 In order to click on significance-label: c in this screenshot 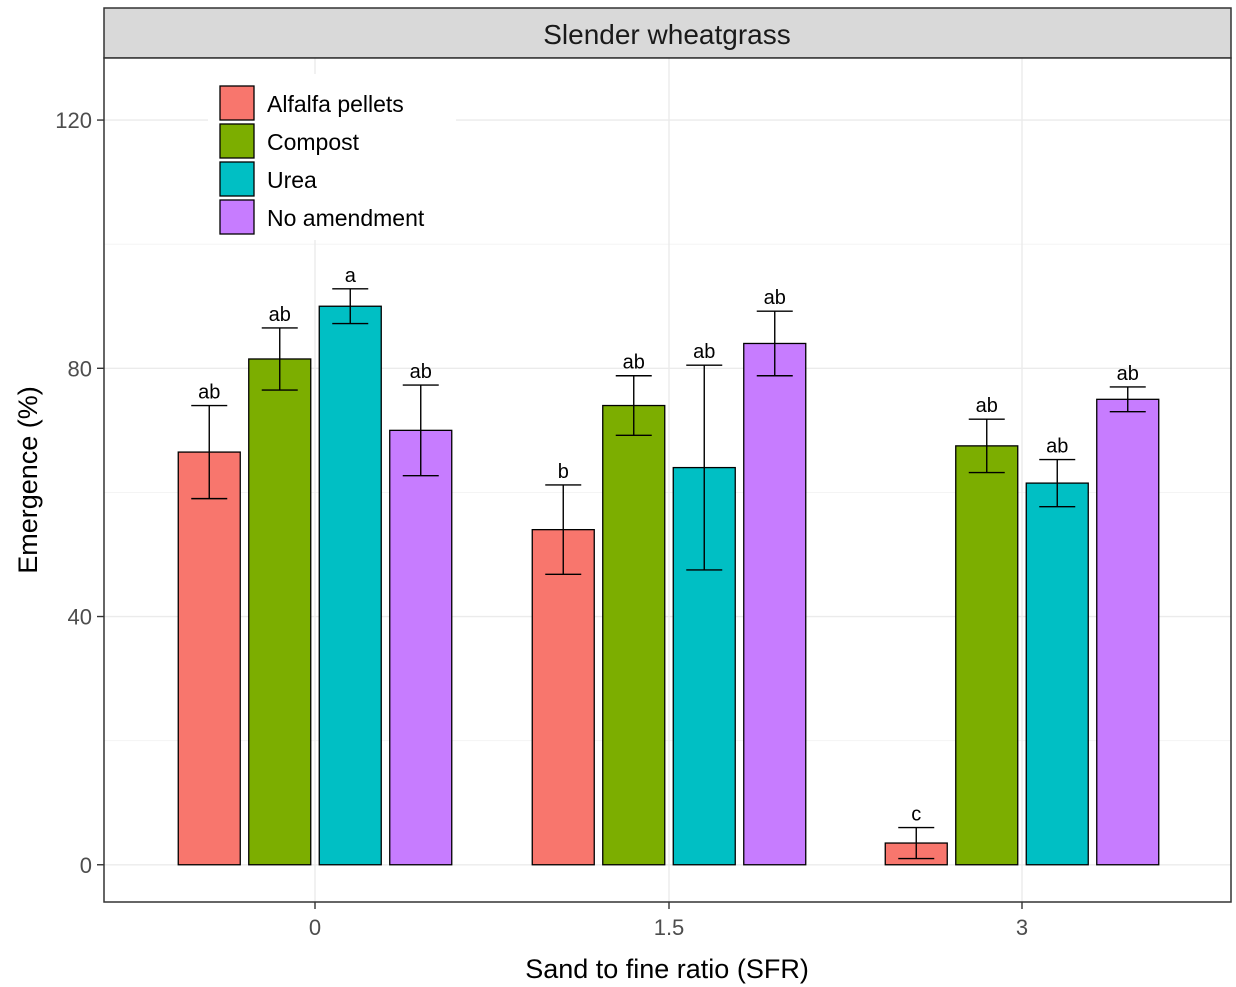, I will do `click(916, 815)`.